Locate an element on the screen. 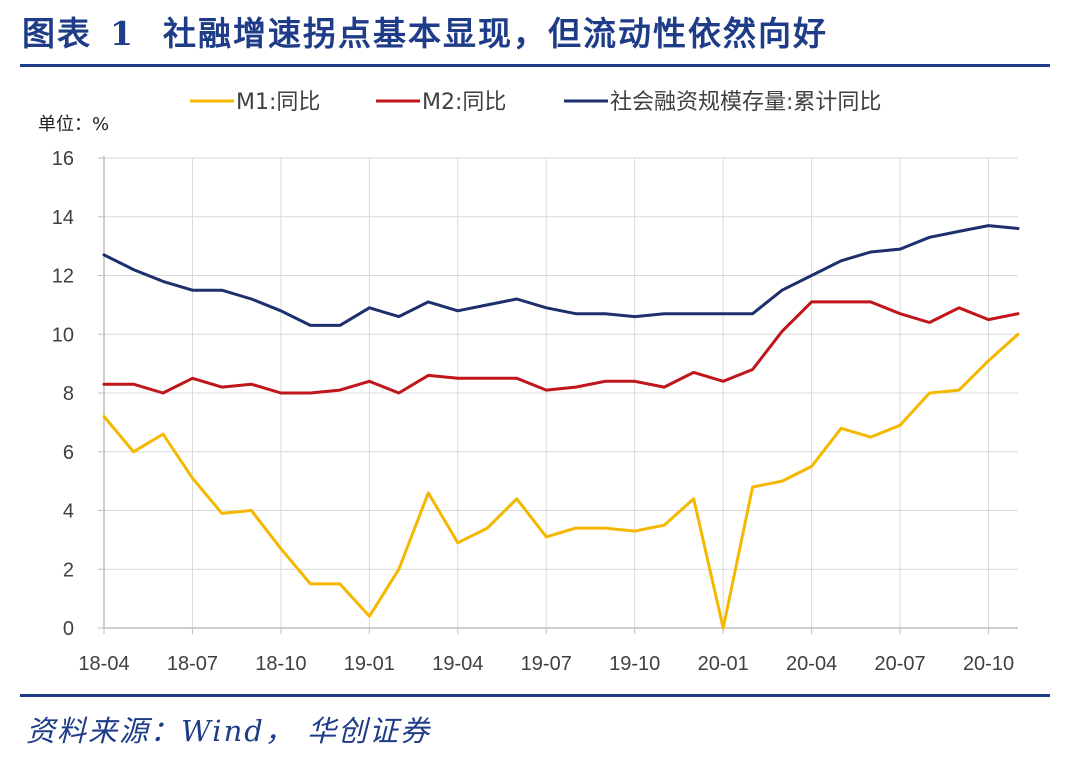 The height and width of the screenshot is (758, 1080). source-note: 资料来源：Wind， 华创证券 is located at coordinates (229, 731).